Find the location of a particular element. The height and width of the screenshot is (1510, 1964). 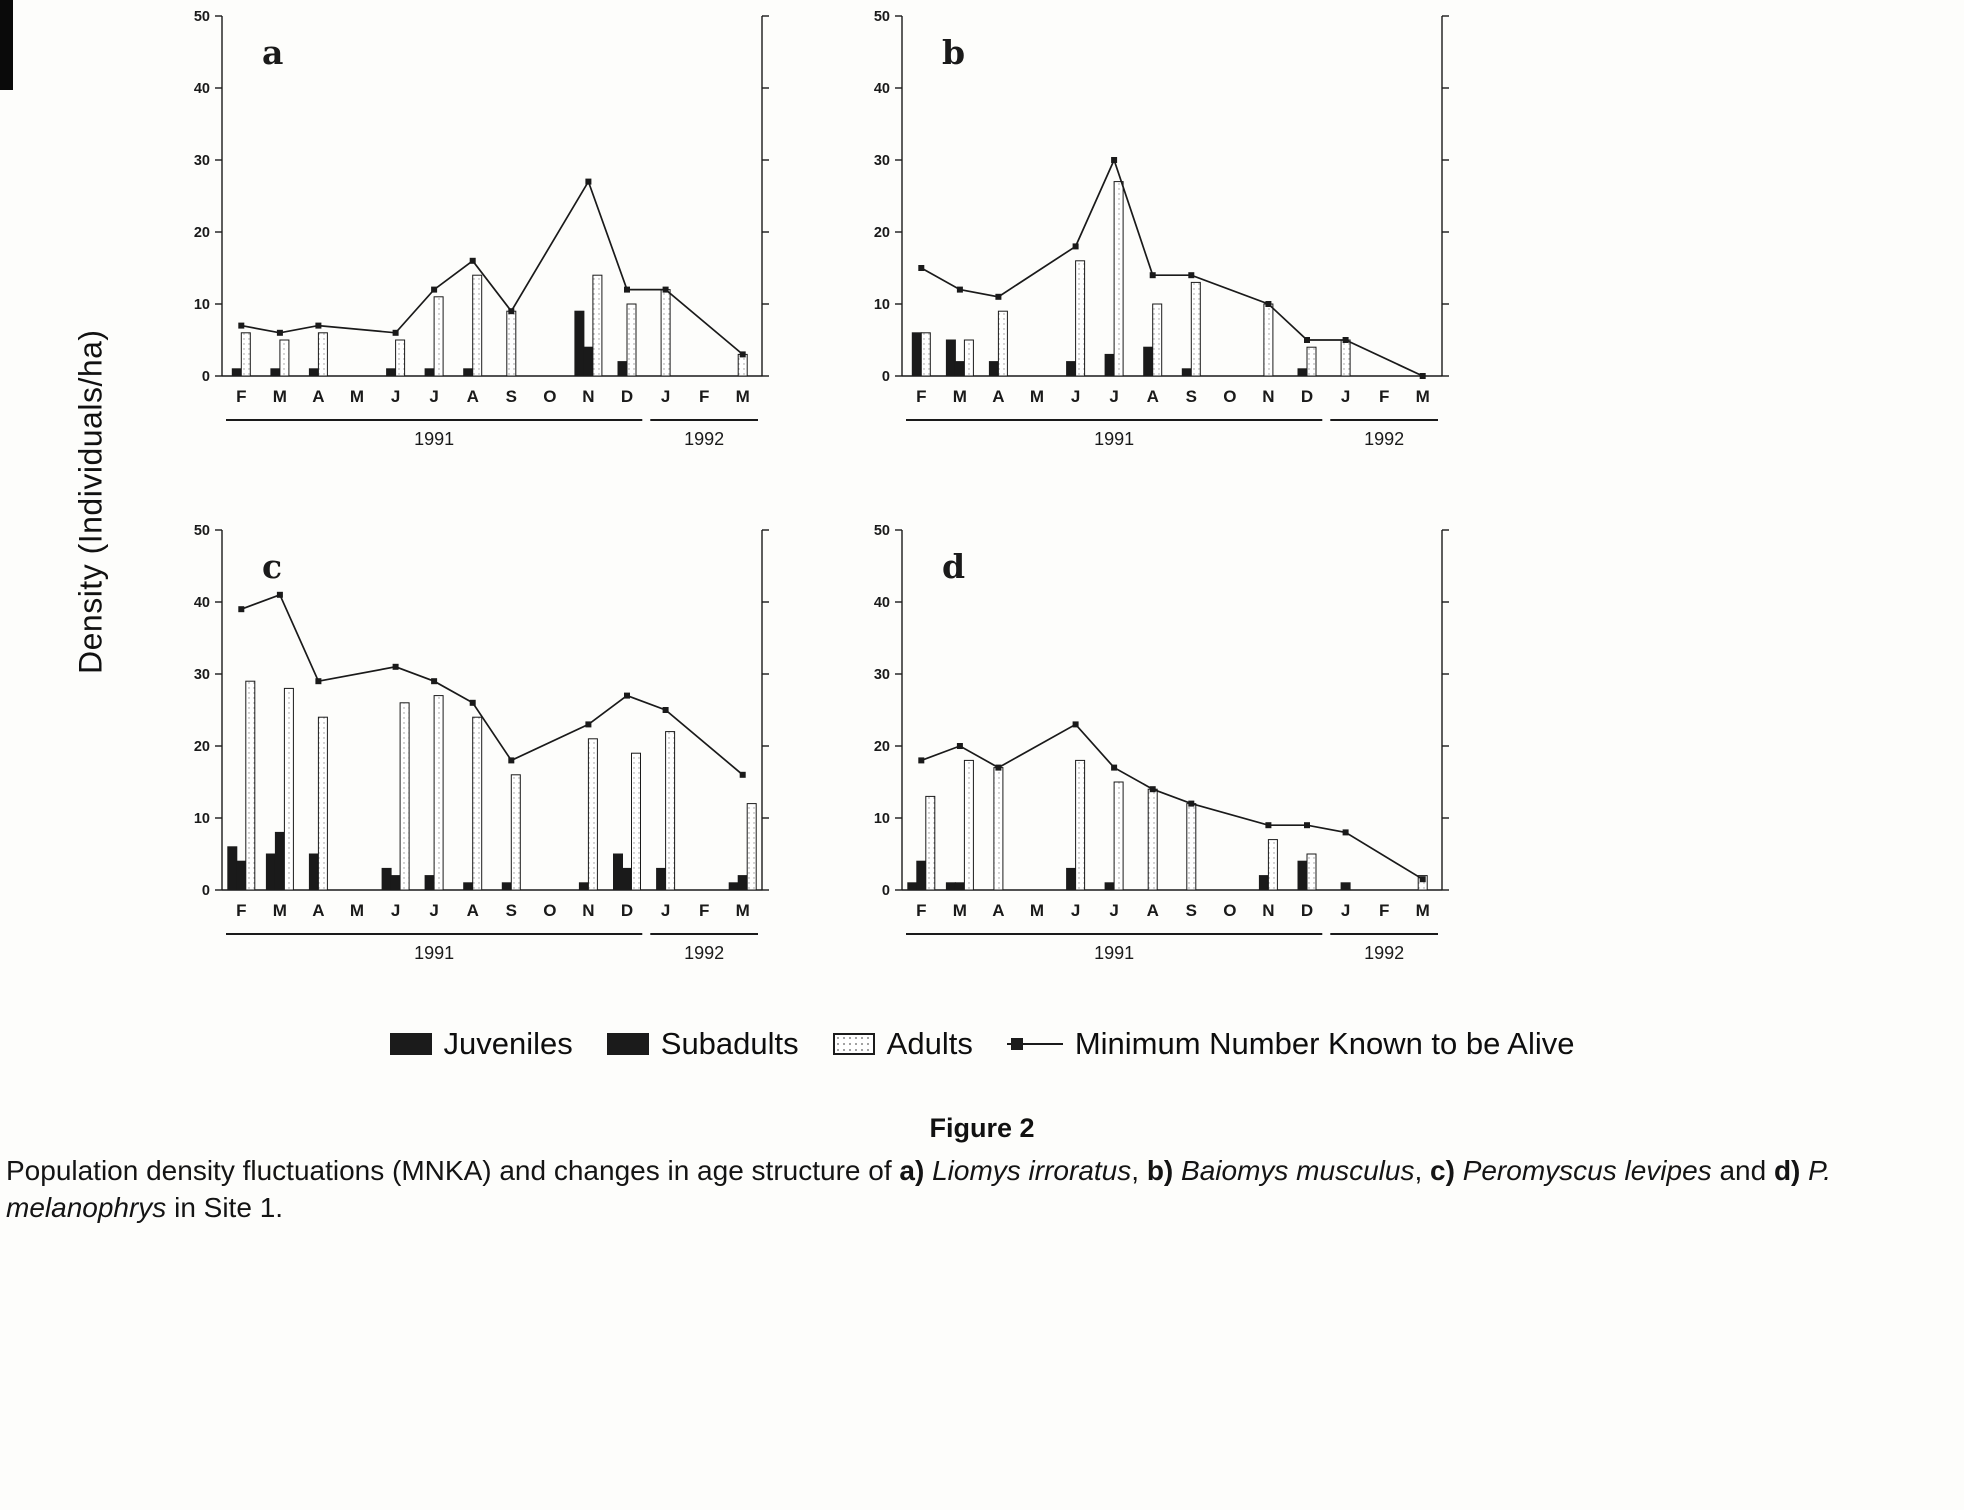

caption-segment: P. melanophrys is located at coordinates (919, 1189).